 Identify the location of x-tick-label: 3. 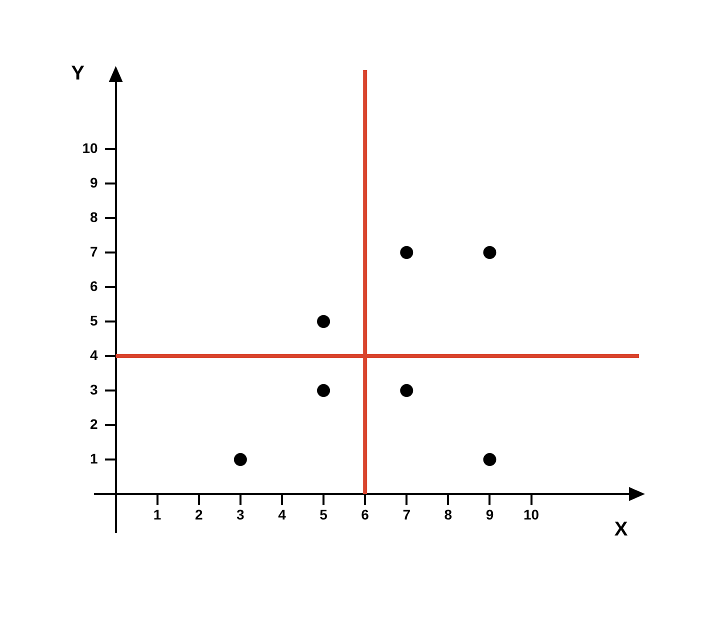
(240, 514).